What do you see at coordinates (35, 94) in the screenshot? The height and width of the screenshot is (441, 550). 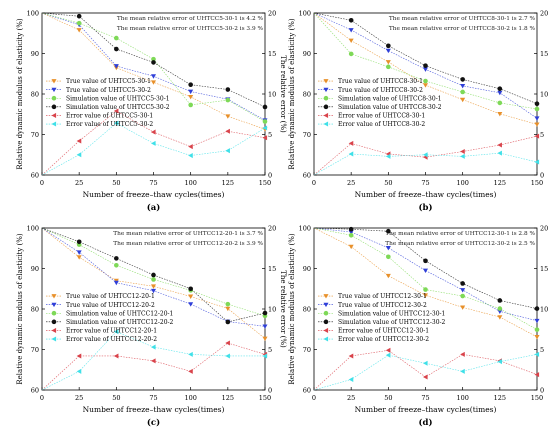 I see `y-tick-label: 80` at bounding box center [35, 94].